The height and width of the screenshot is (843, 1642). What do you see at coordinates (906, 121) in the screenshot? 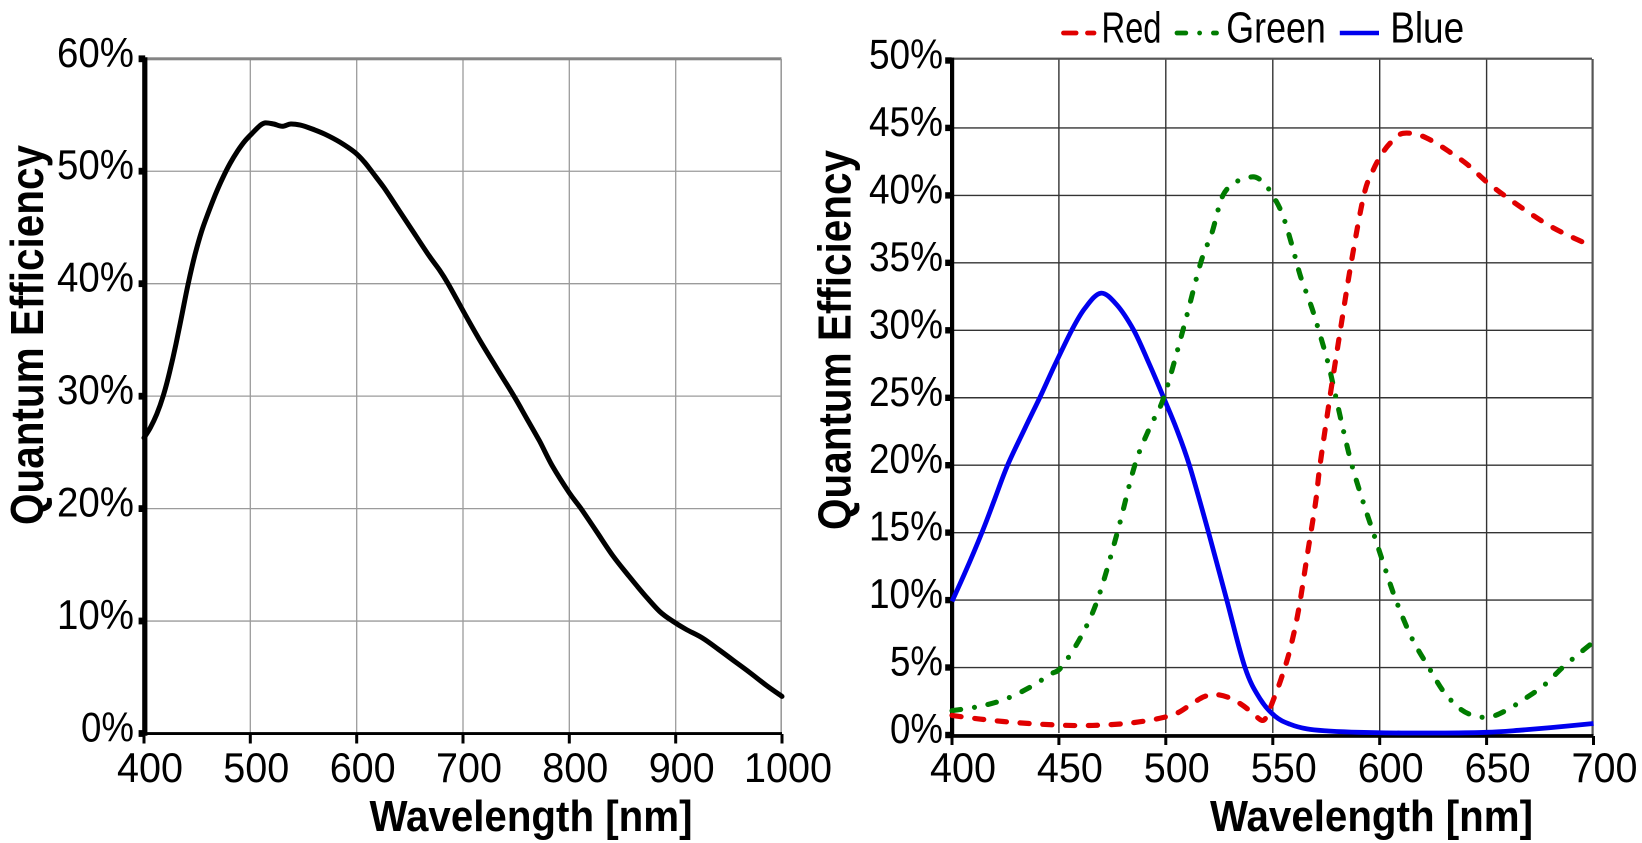
I see `svg-text: 45%` at bounding box center [906, 121].